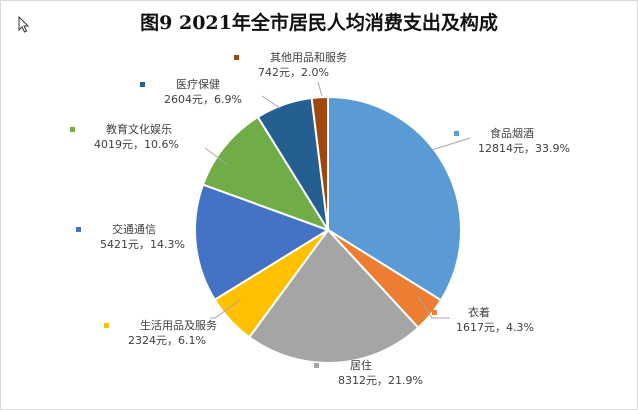 This screenshot has height=410, width=638. Describe the element at coordinates (198, 84) in the screenshot. I see `slice-name: 医疗保健` at that location.